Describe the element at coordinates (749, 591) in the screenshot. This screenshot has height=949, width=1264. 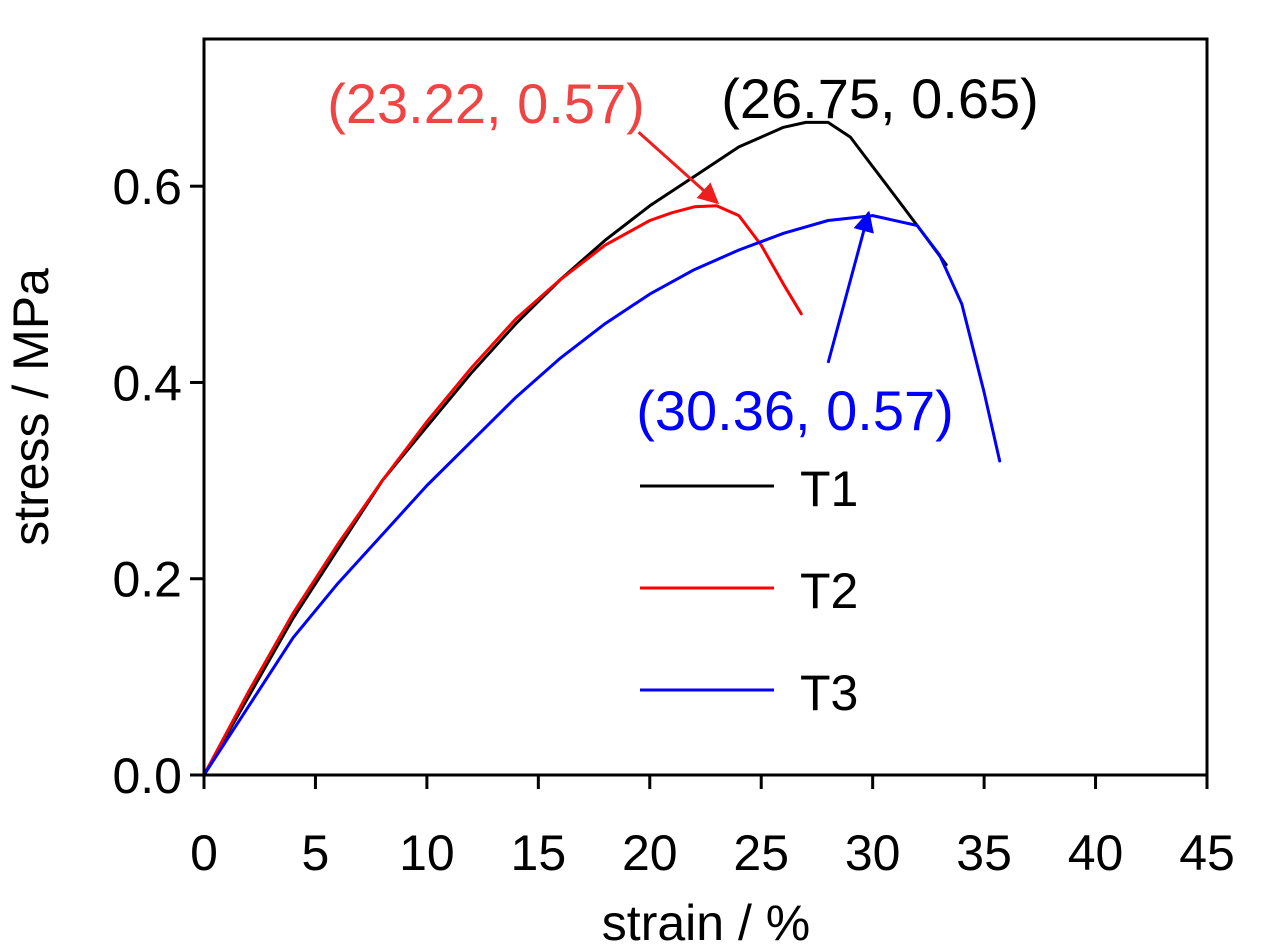
I see `legend: T1 T2 T3` at that location.